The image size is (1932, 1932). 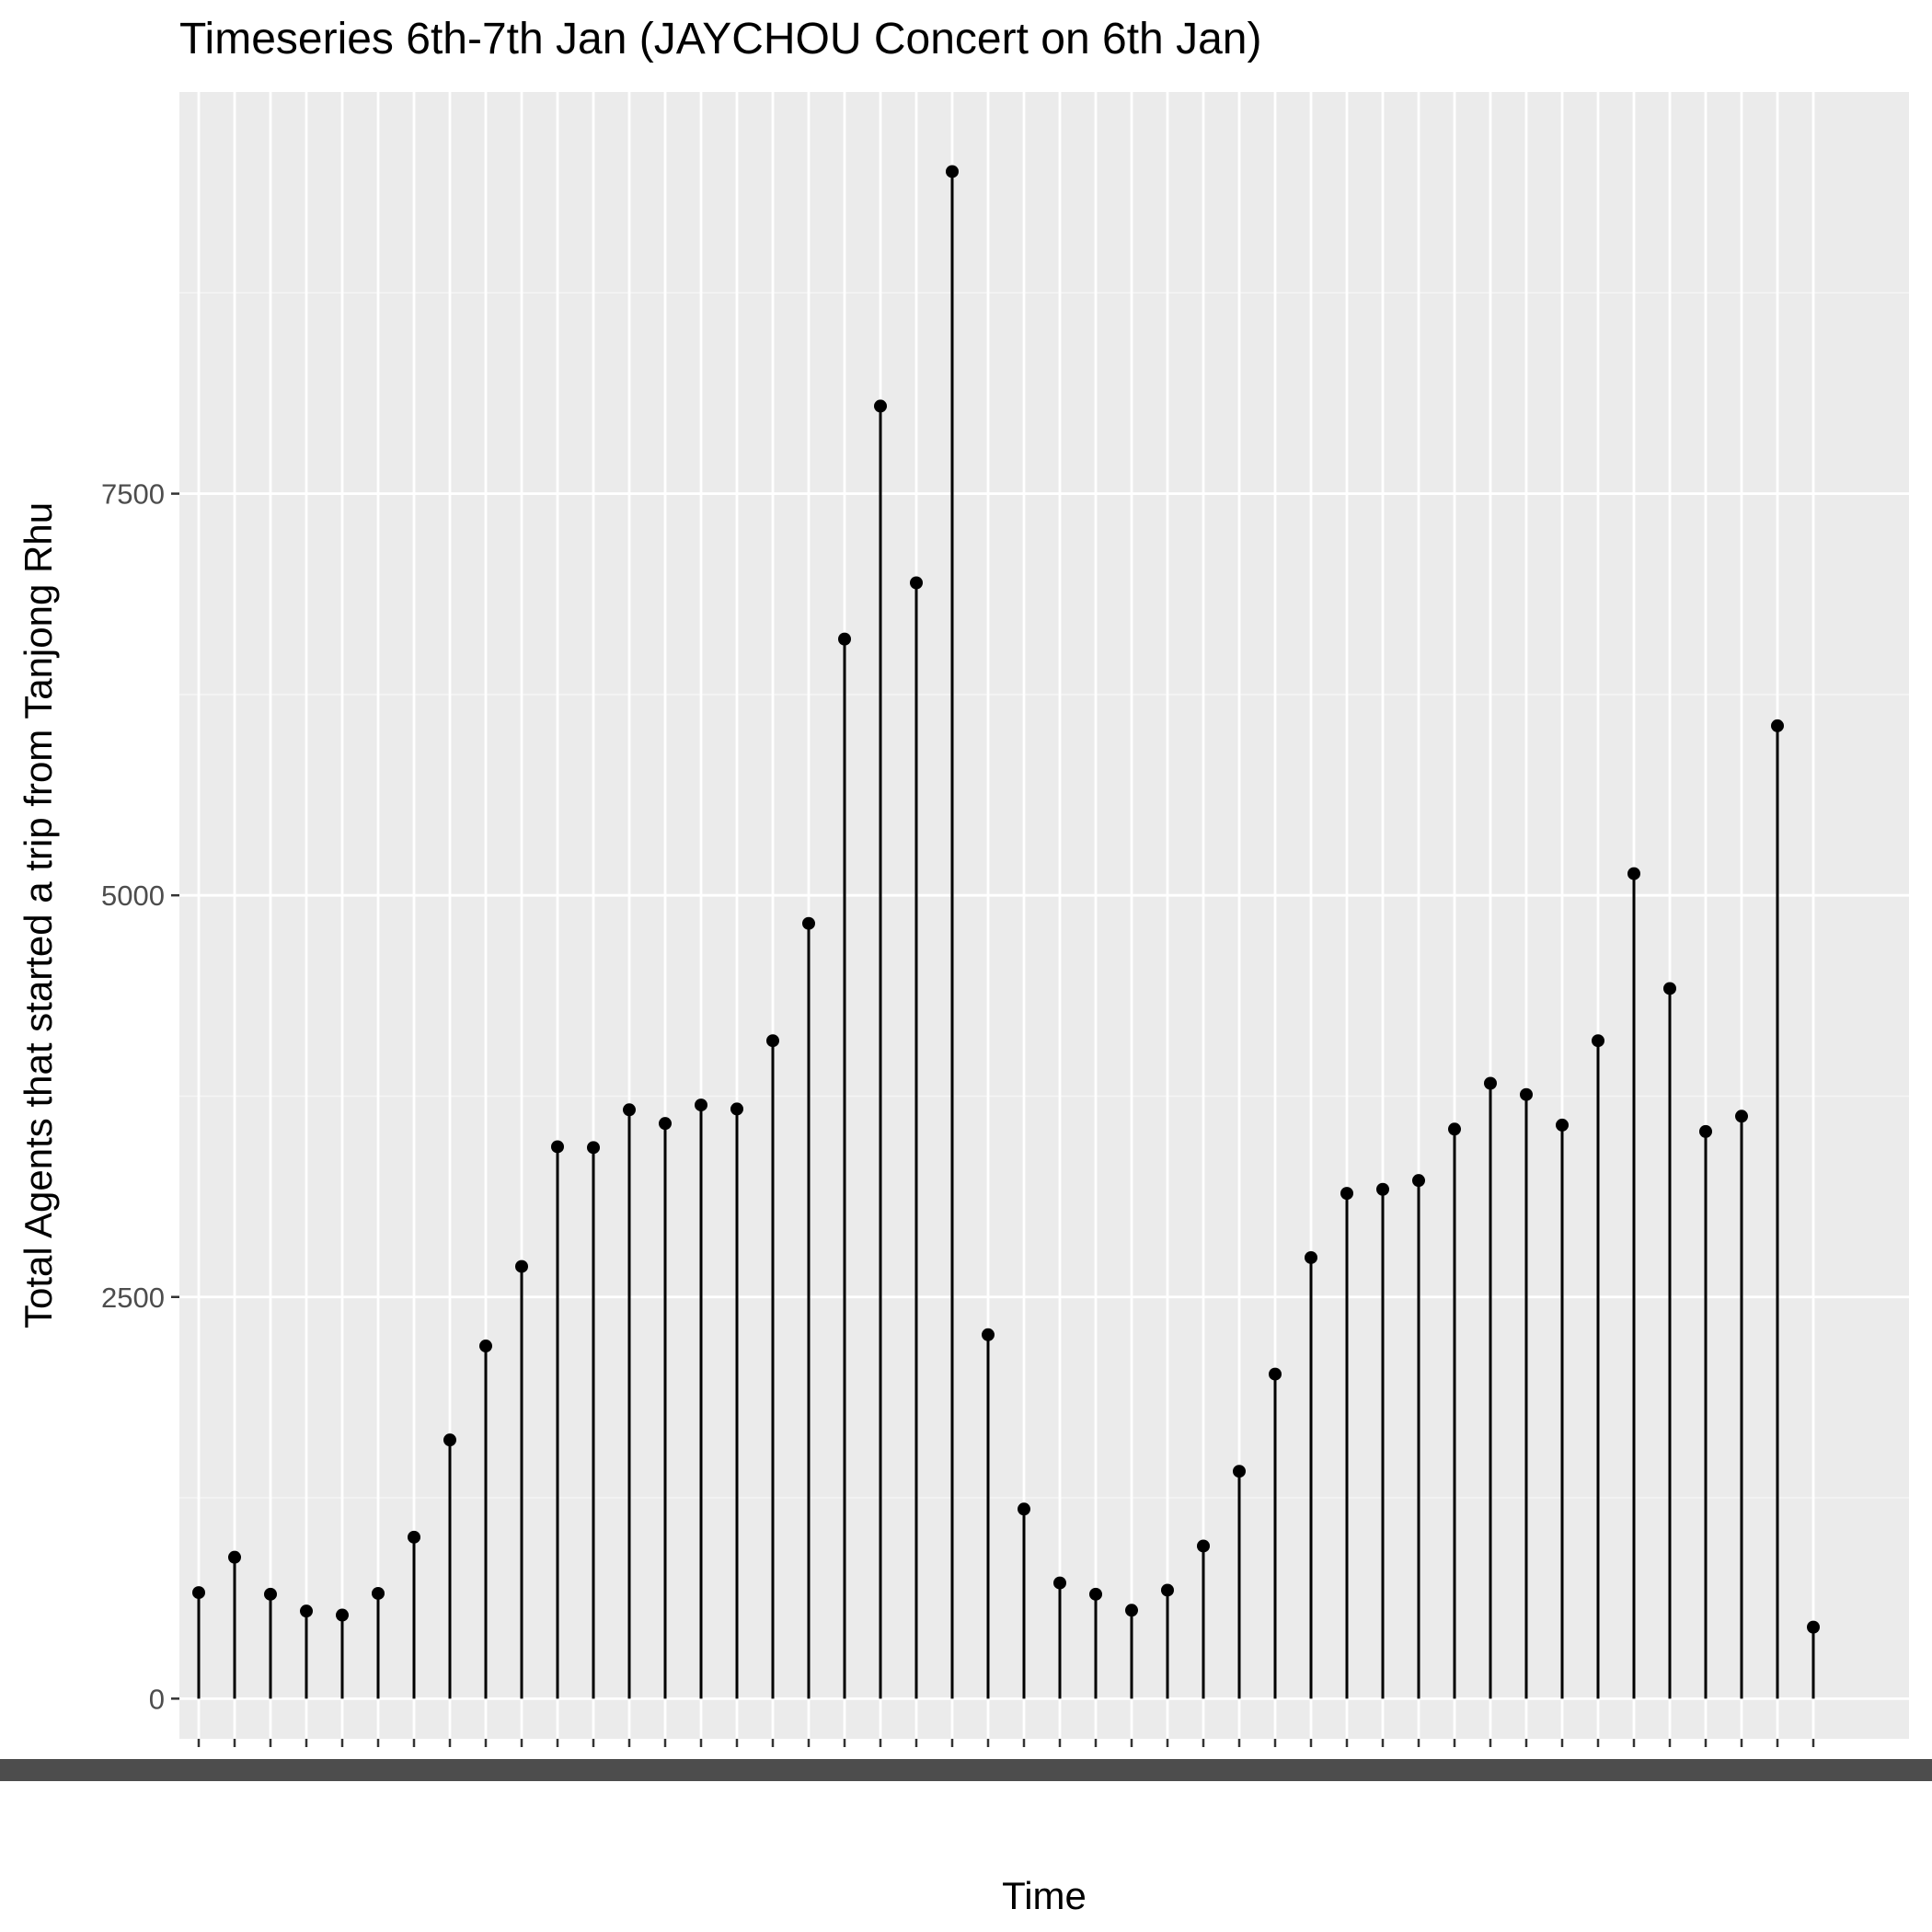 What do you see at coordinates (966, 1770) in the screenshot?
I see `x-tick-labels-overlap` at bounding box center [966, 1770].